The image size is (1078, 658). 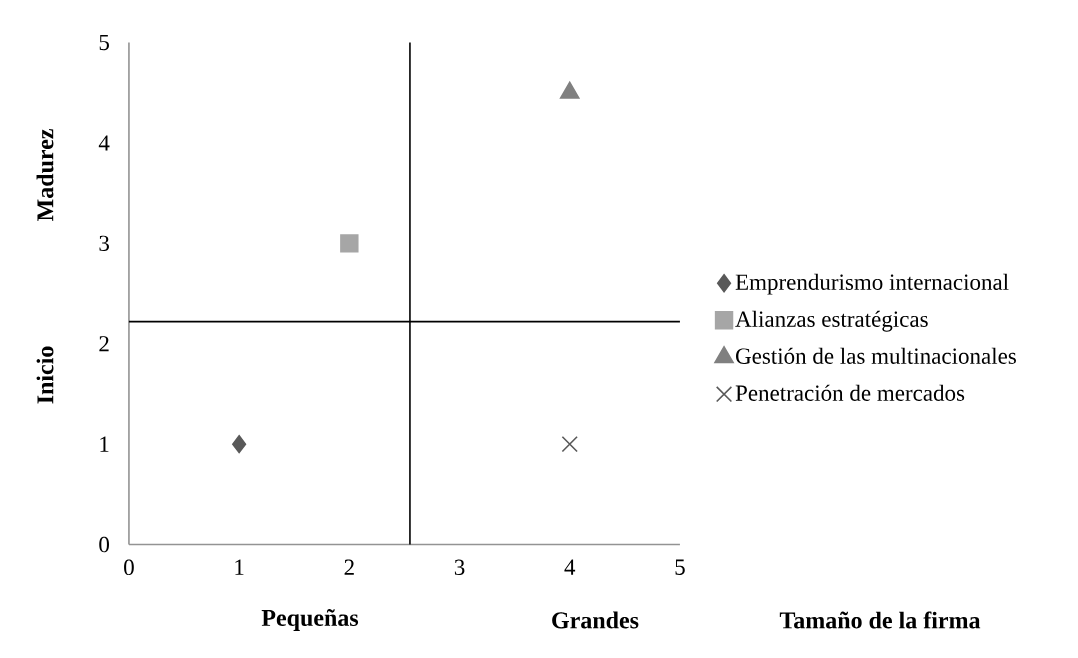 What do you see at coordinates (45, 175) in the screenshot?
I see `text: Madurez` at bounding box center [45, 175].